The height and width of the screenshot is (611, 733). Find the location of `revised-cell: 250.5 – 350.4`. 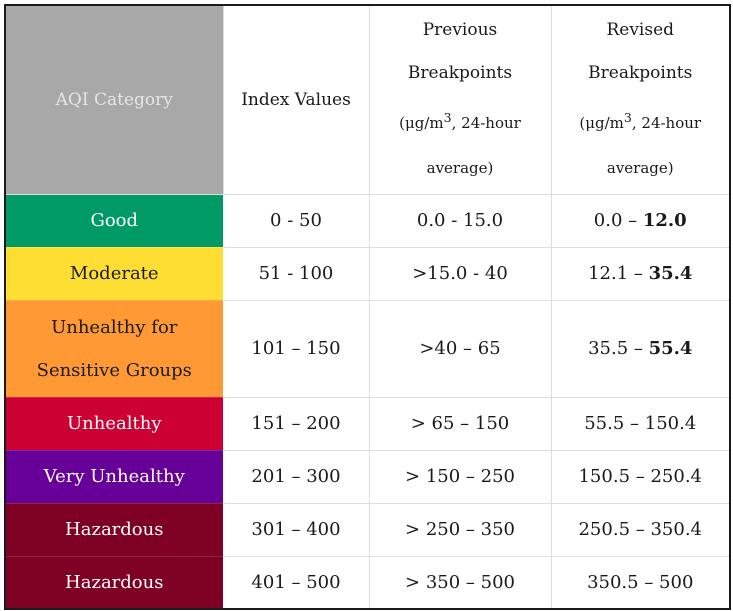

revised-cell: 250.5 – 350.4 is located at coordinates (640, 529).